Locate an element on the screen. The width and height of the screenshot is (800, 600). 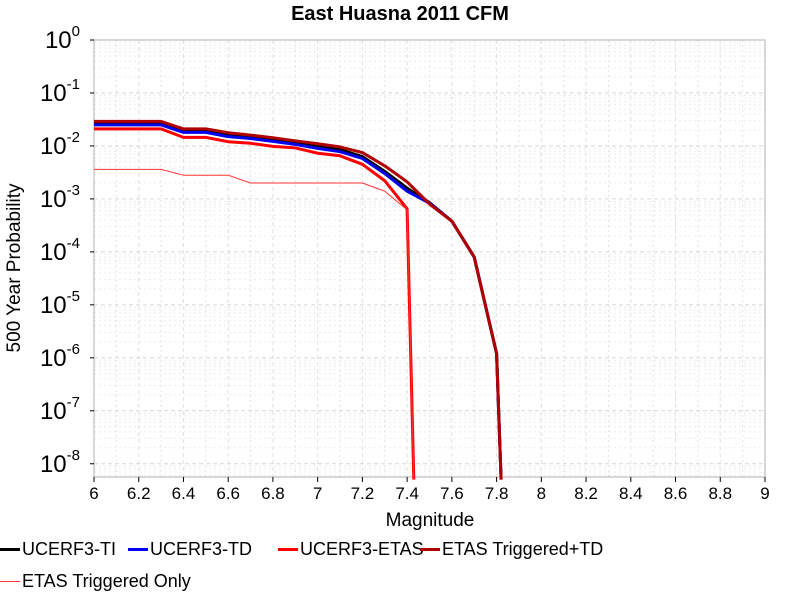
x-tick-label: 6.2 is located at coordinates (139, 493).